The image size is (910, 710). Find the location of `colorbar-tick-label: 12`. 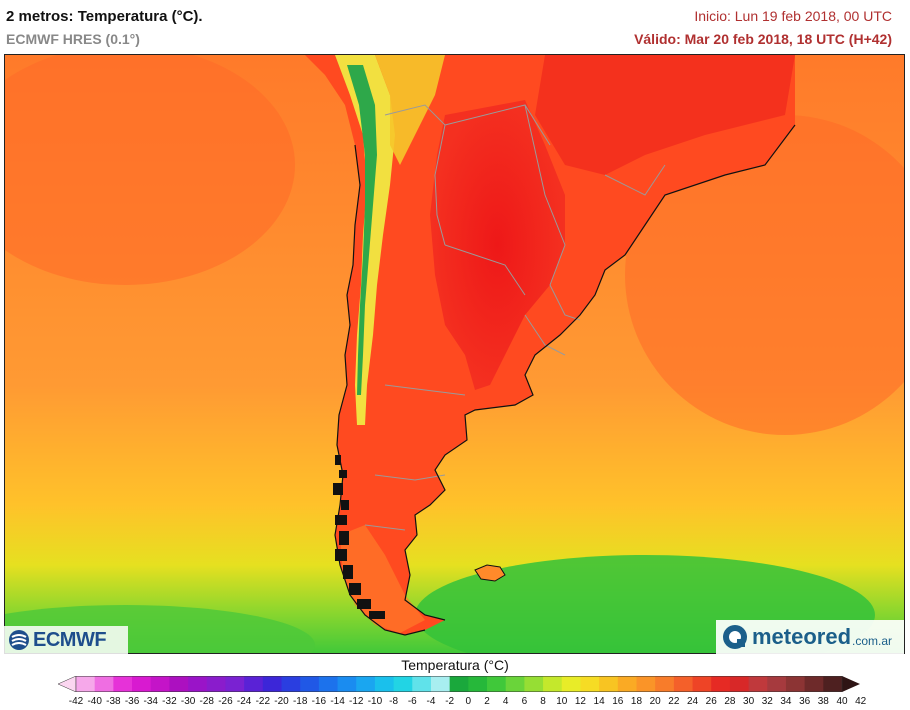

colorbar-tick-label: 12 is located at coordinates (580, 701).